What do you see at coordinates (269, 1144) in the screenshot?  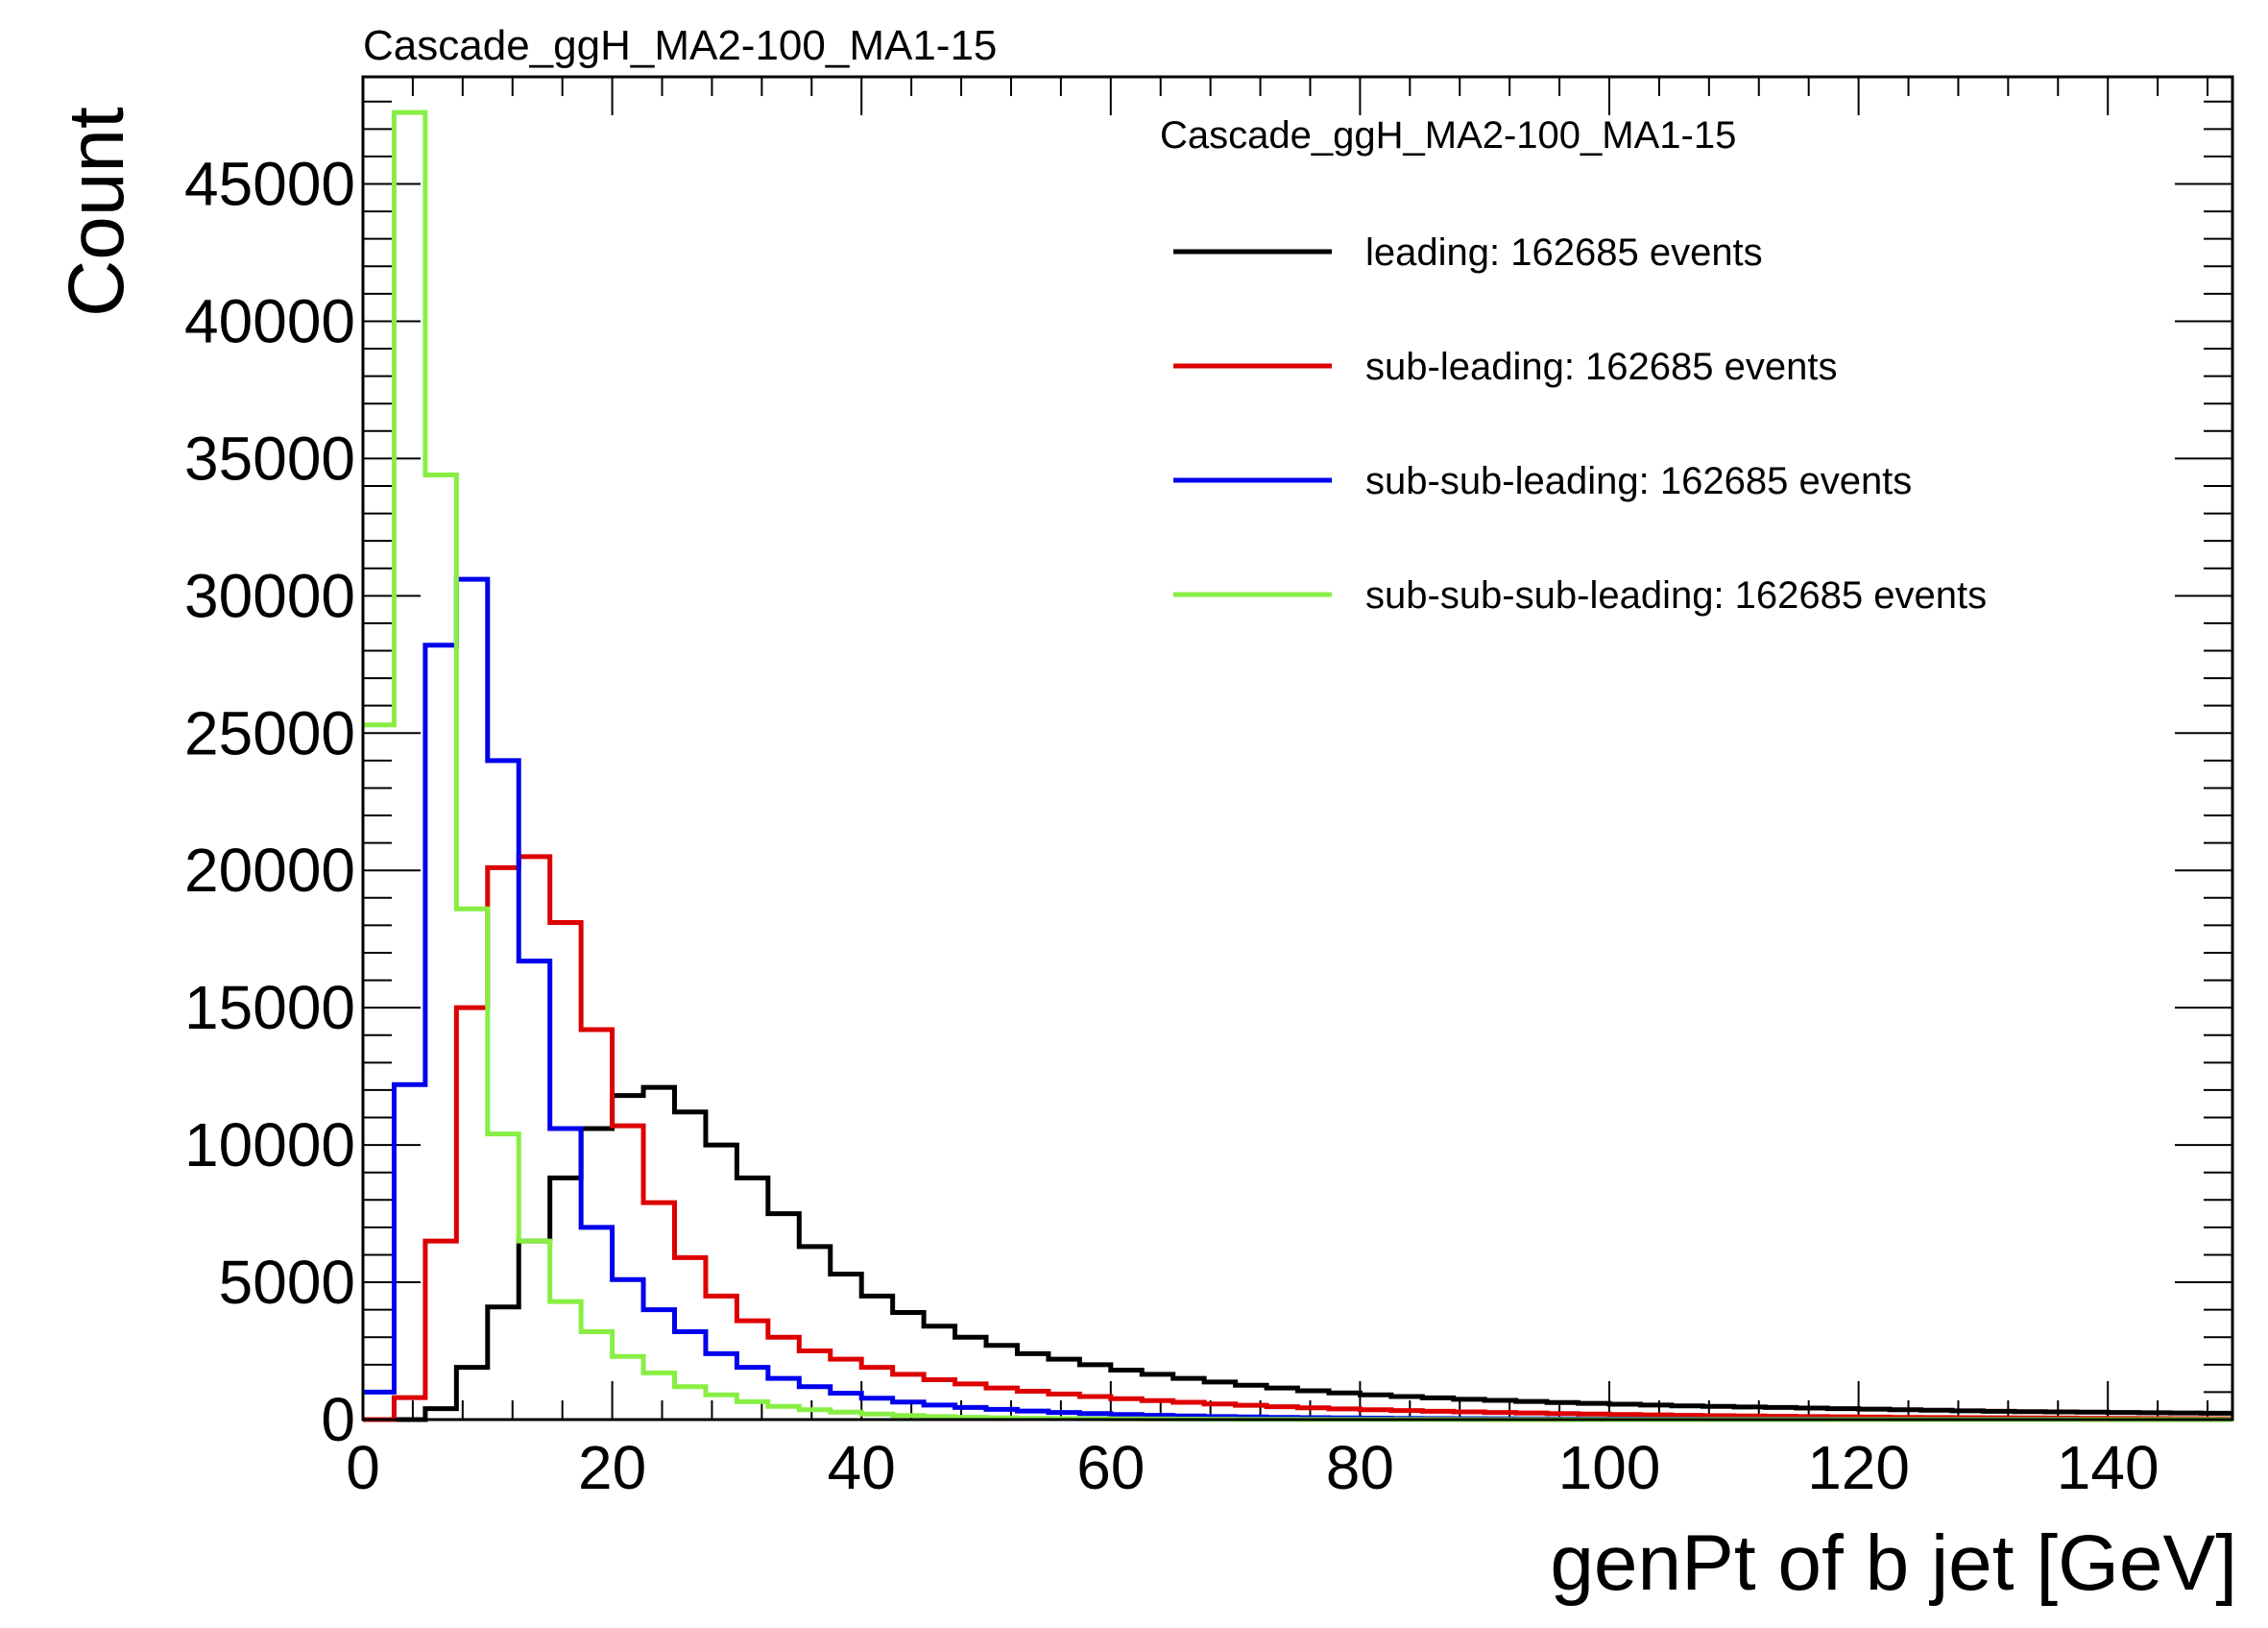 I see `y-tick-label: 10000` at bounding box center [269, 1144].